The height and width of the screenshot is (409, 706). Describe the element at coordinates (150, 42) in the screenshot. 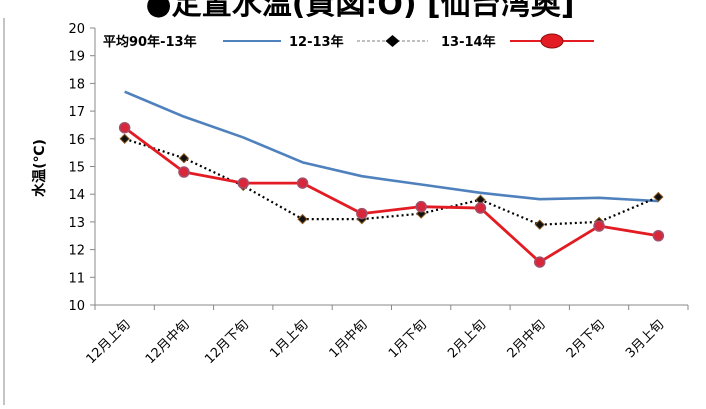

I see `legend-label-1: 平均90年-13年` at that location.